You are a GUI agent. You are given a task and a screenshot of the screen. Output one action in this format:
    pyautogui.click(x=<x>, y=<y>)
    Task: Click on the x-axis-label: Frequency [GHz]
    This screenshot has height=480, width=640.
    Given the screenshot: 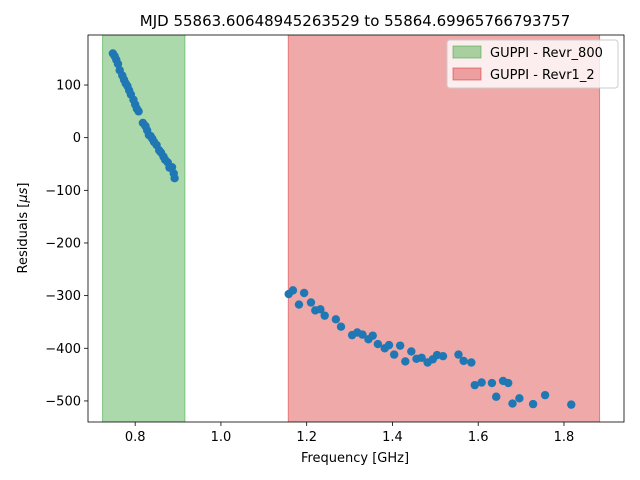 What is the action you would take?
    pyautogui.click(x=355, y=458)
    